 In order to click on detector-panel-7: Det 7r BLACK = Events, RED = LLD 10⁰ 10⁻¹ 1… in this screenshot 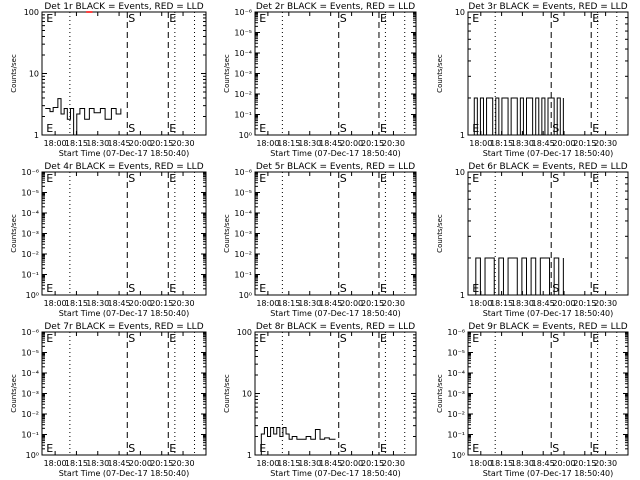, I will do `click(108, 400)`.